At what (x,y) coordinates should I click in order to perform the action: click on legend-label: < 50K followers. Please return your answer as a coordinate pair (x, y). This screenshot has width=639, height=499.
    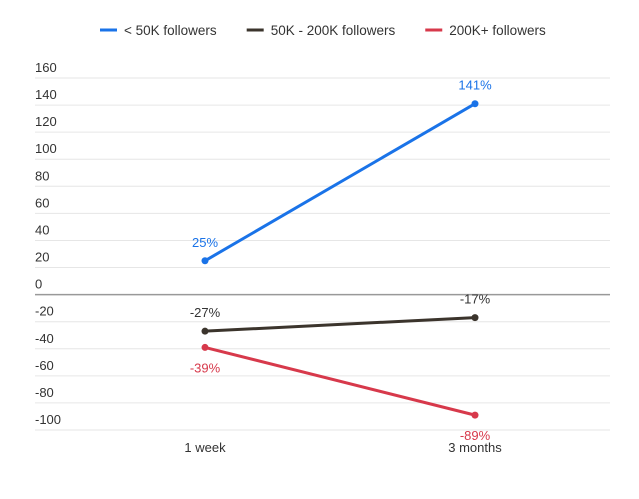
    Looking at the image, I should click on (170, 30).